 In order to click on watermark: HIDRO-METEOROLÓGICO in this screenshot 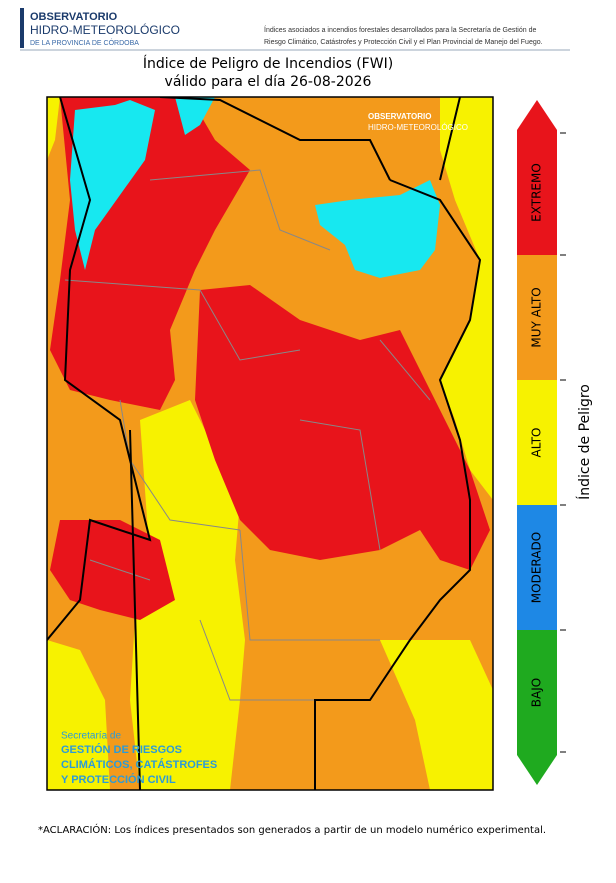, I will do `click(418, 127)`.